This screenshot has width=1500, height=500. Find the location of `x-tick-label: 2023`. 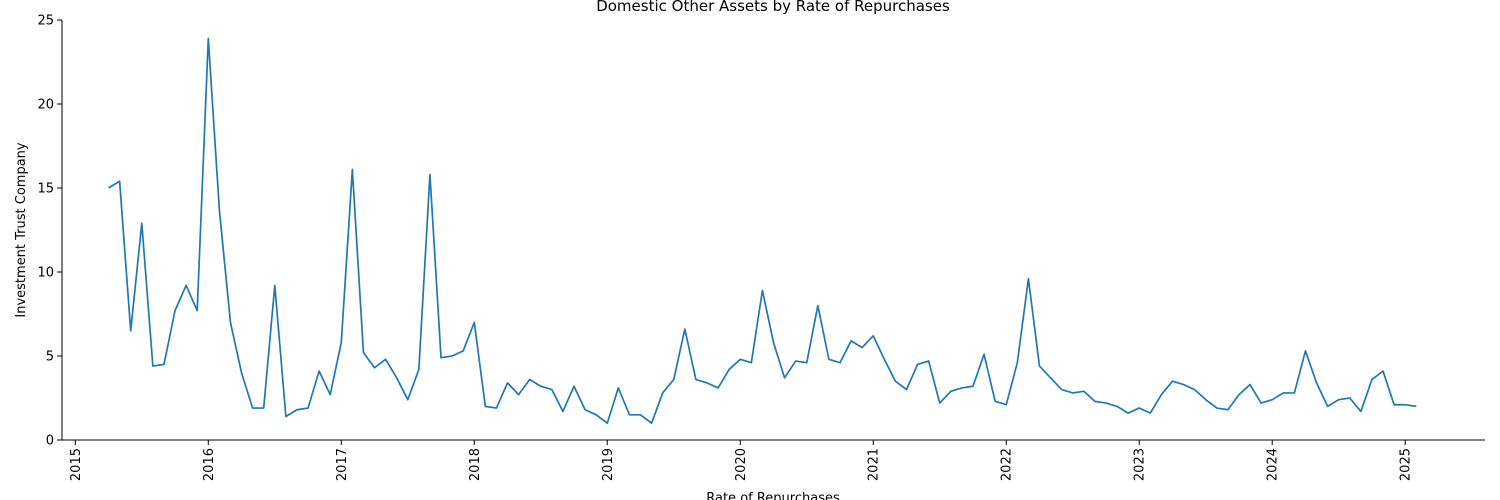

x-tick-label: 2023 is located at coordinates (1140, 464).